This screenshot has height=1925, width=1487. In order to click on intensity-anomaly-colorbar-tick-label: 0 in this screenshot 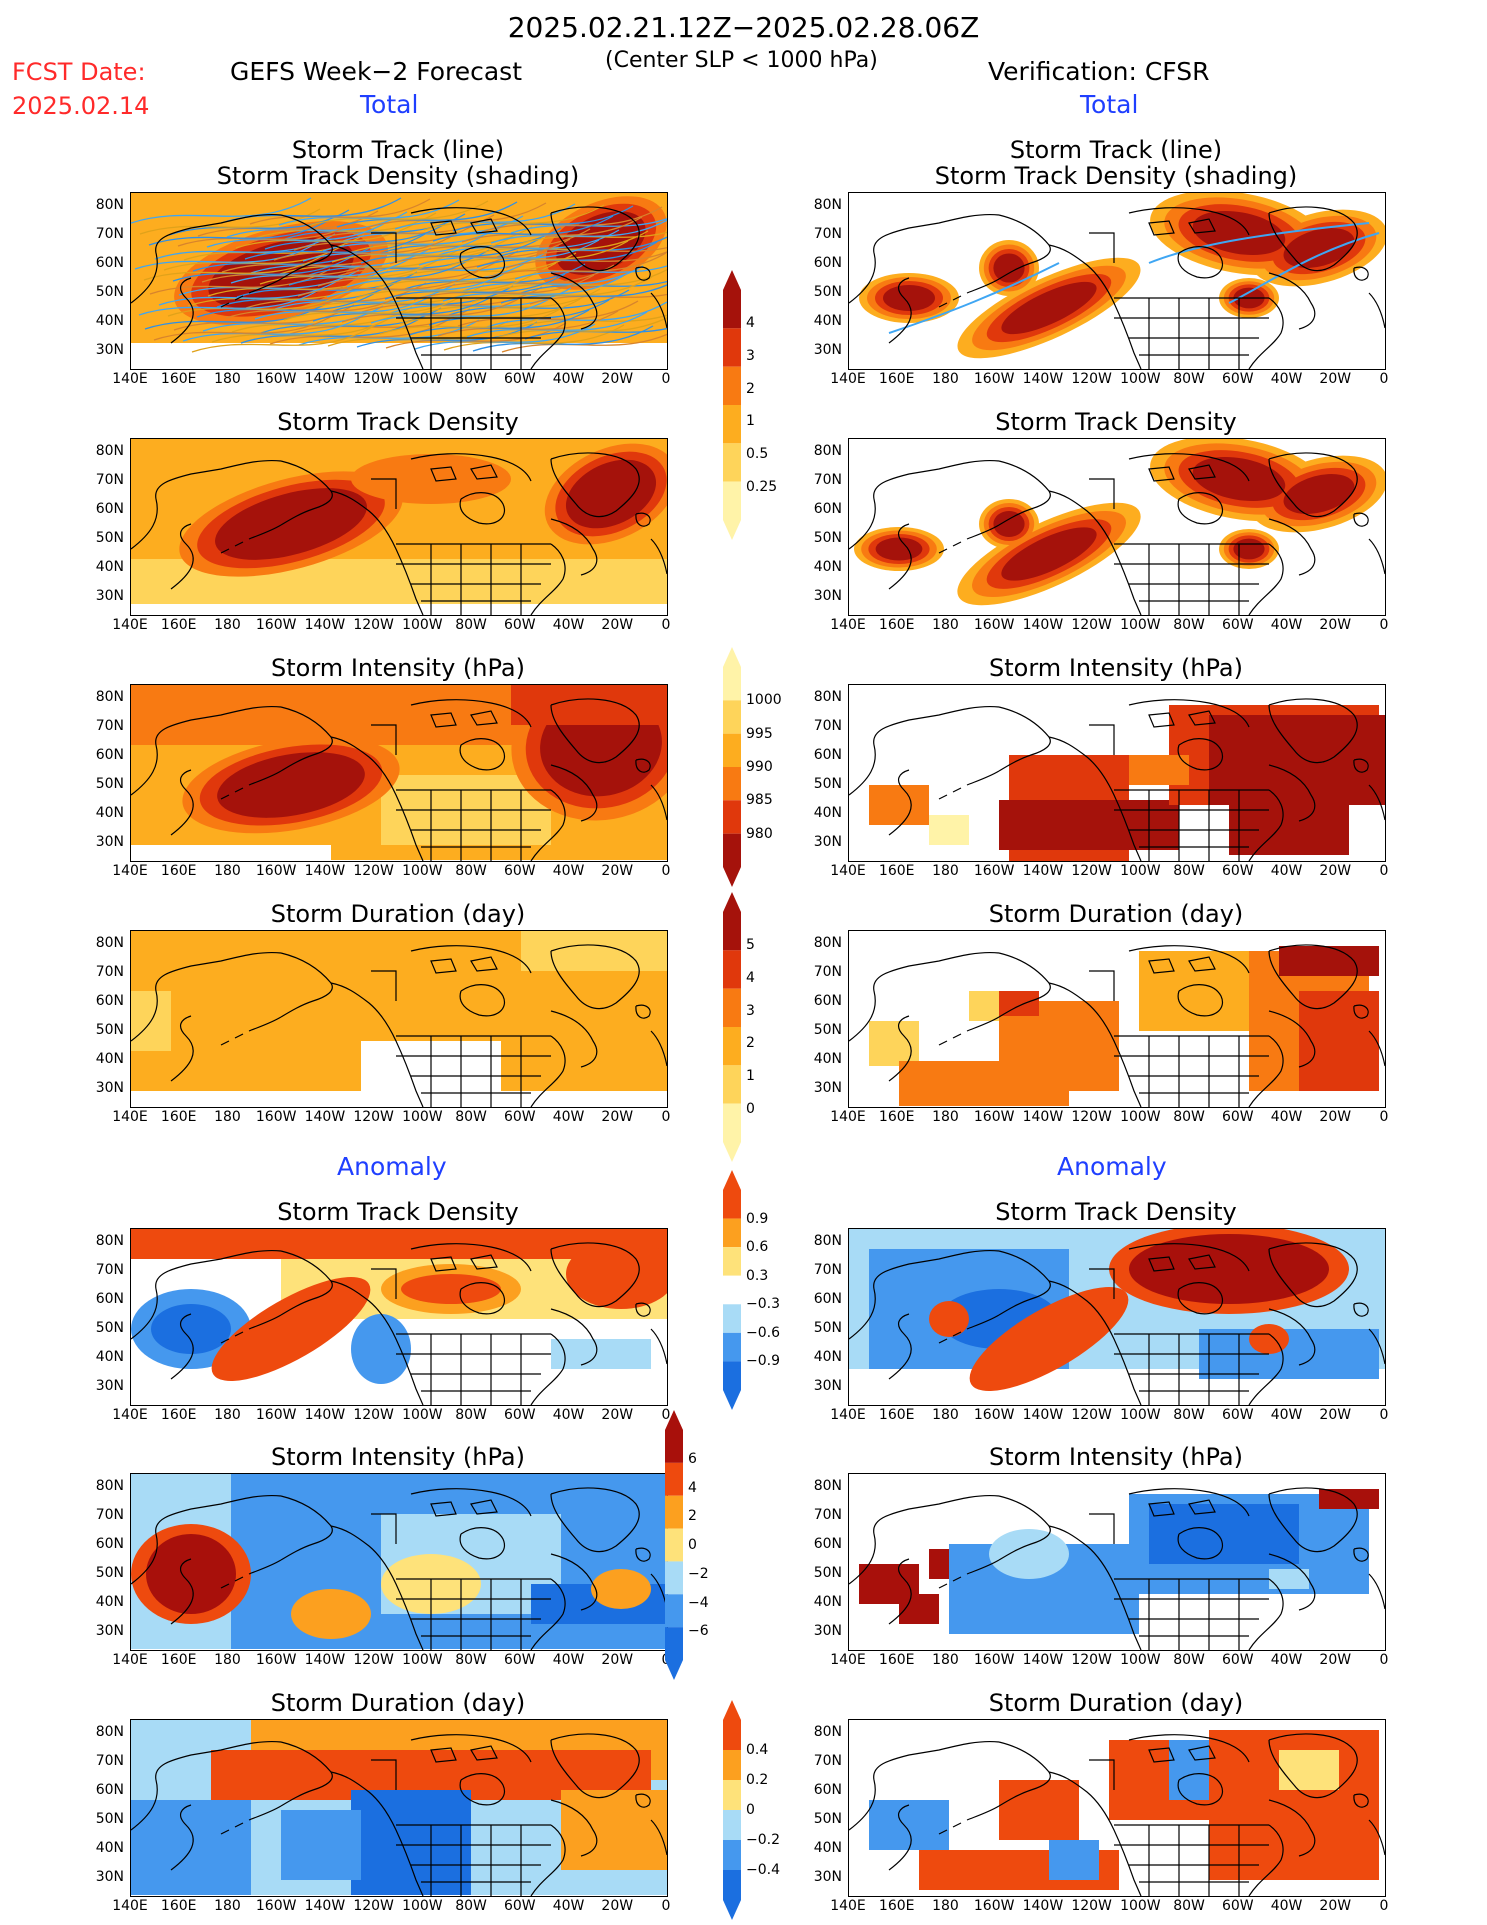, I will do `click(692, 1545)`.